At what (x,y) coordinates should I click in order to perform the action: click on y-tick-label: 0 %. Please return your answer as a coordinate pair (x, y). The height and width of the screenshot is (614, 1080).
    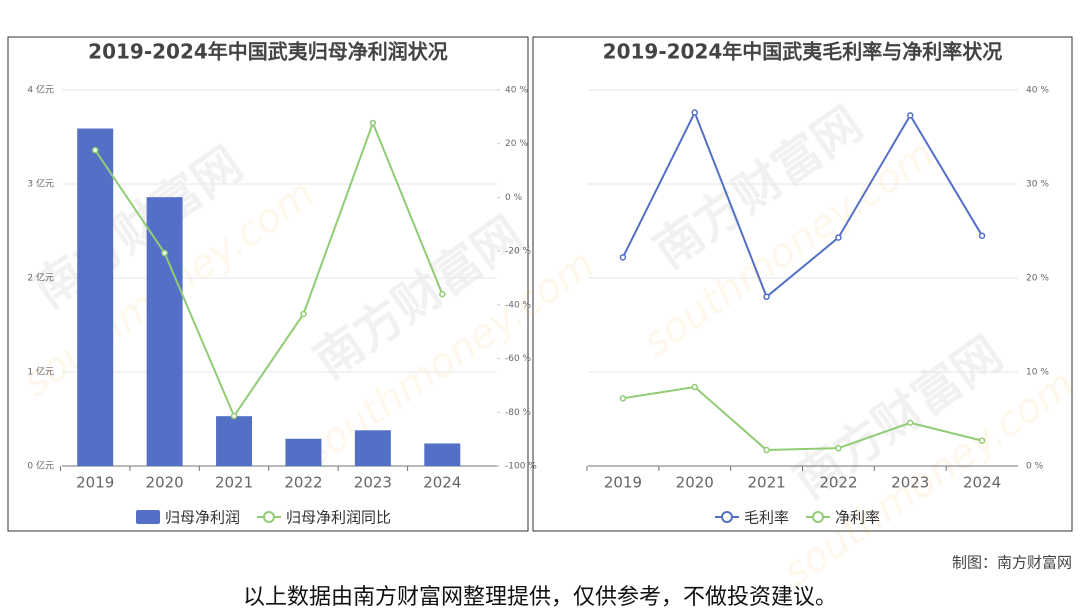
    Looking at the image, I should click on (1035, 467).